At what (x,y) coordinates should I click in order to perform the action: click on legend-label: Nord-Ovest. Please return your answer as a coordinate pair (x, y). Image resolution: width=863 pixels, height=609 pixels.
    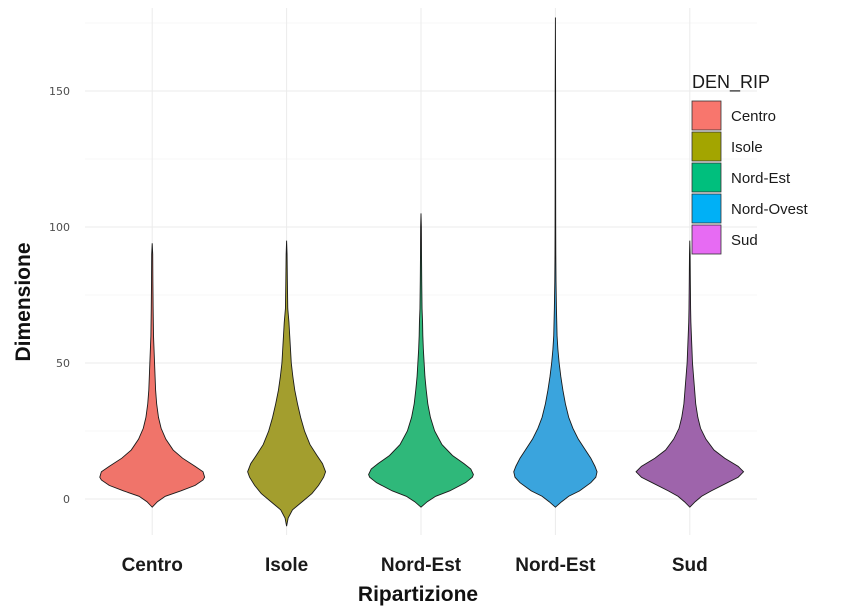
    Looking at the image, I should click on (770, 209).